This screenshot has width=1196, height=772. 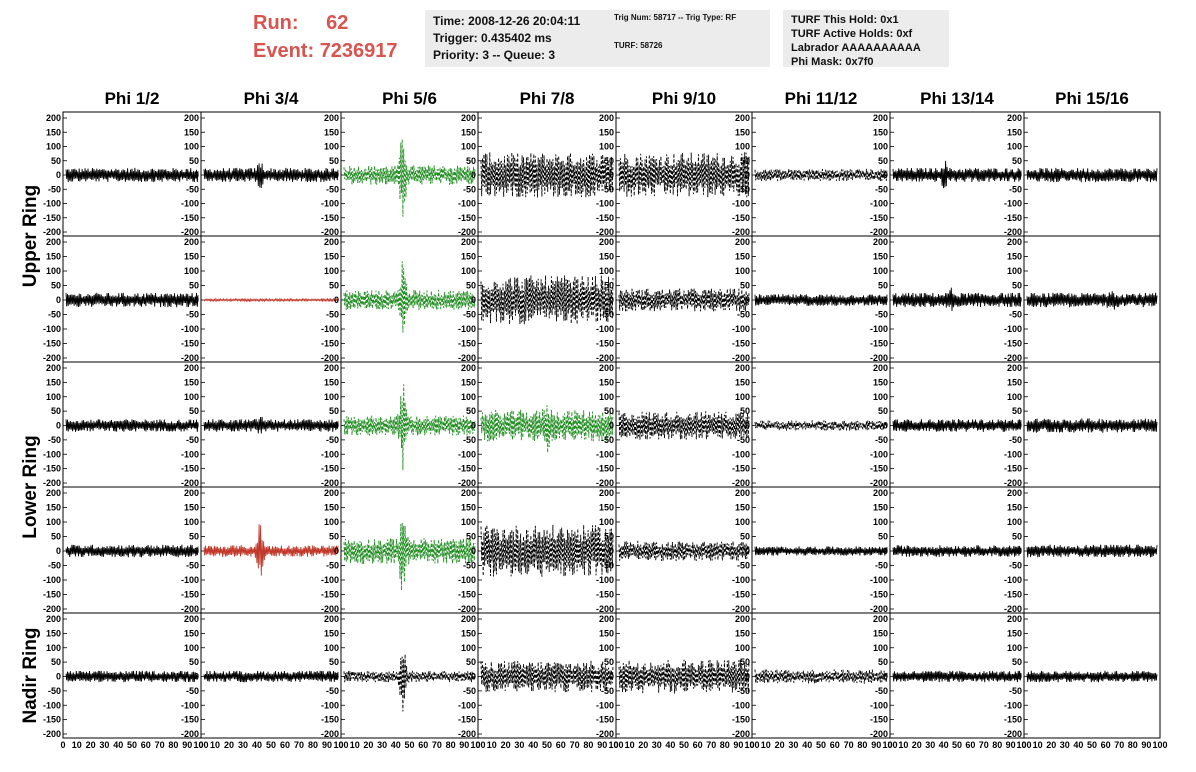 What do you see at coordinates (1106, 745) in the screenshot?
I see `x-tick-label: 60` at bounding box center [1106, 745].